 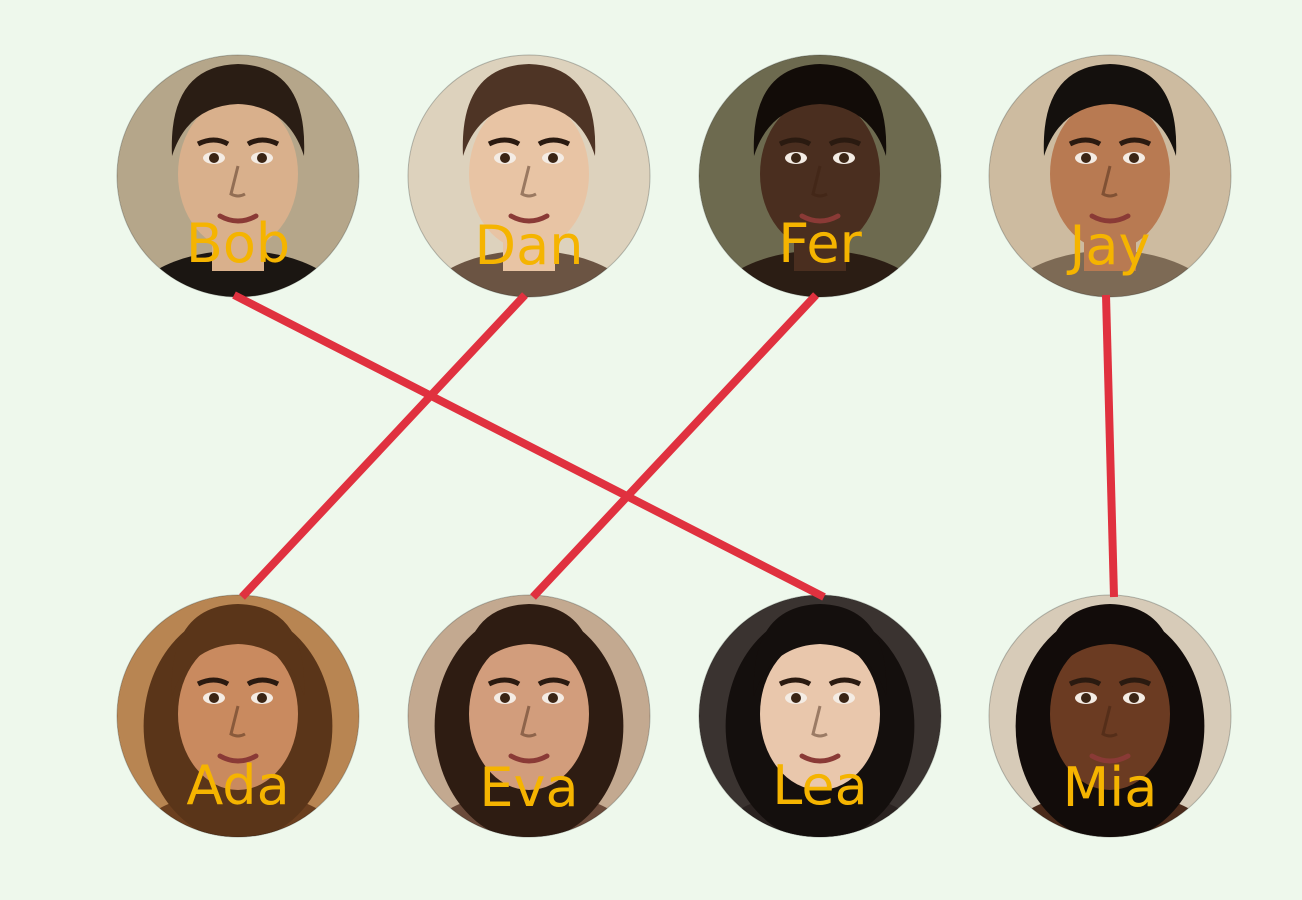 I want to click on name-label-jay: Jay, so click(x=1109, y=245).